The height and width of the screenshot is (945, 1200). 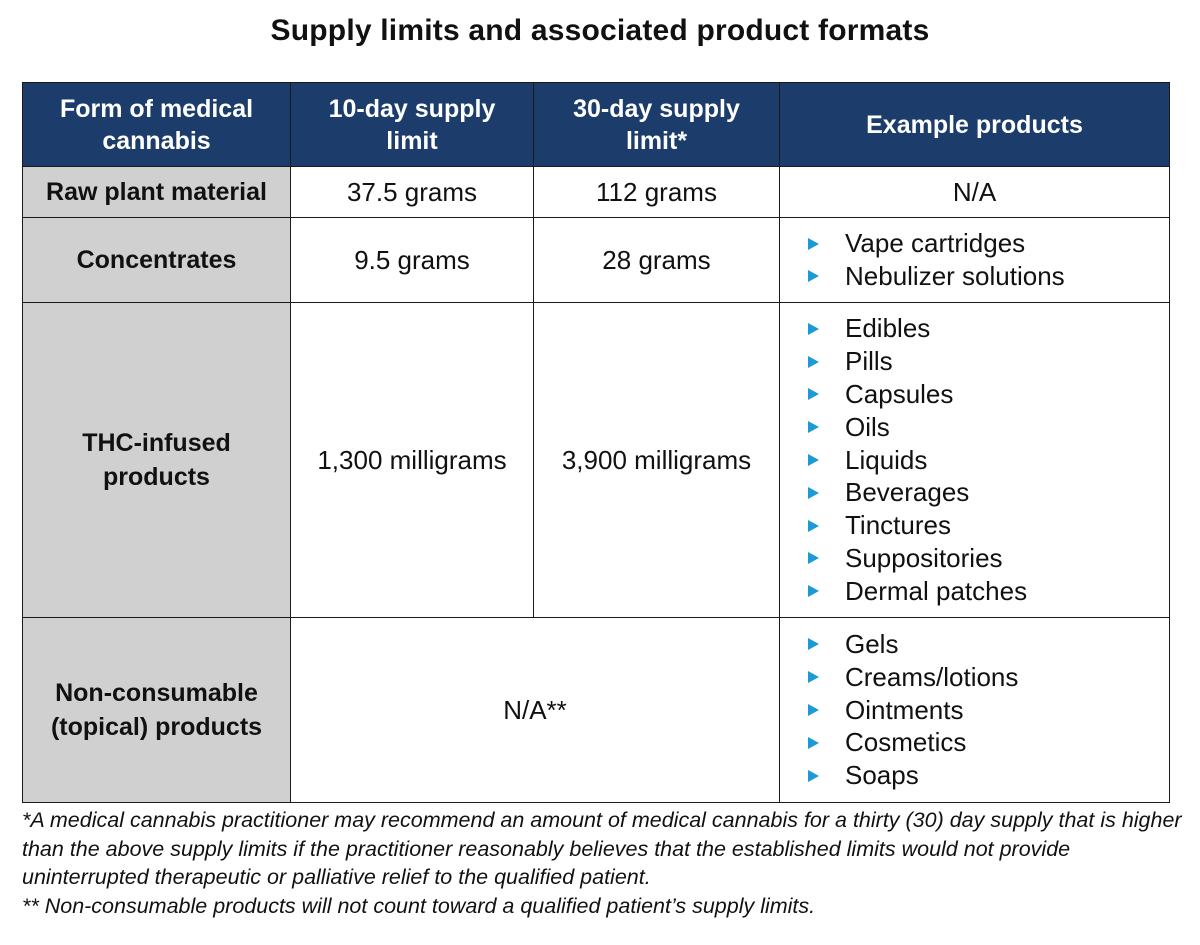 I want to click on cell-limits-merged: N/A**, so click(x=535, y=710).